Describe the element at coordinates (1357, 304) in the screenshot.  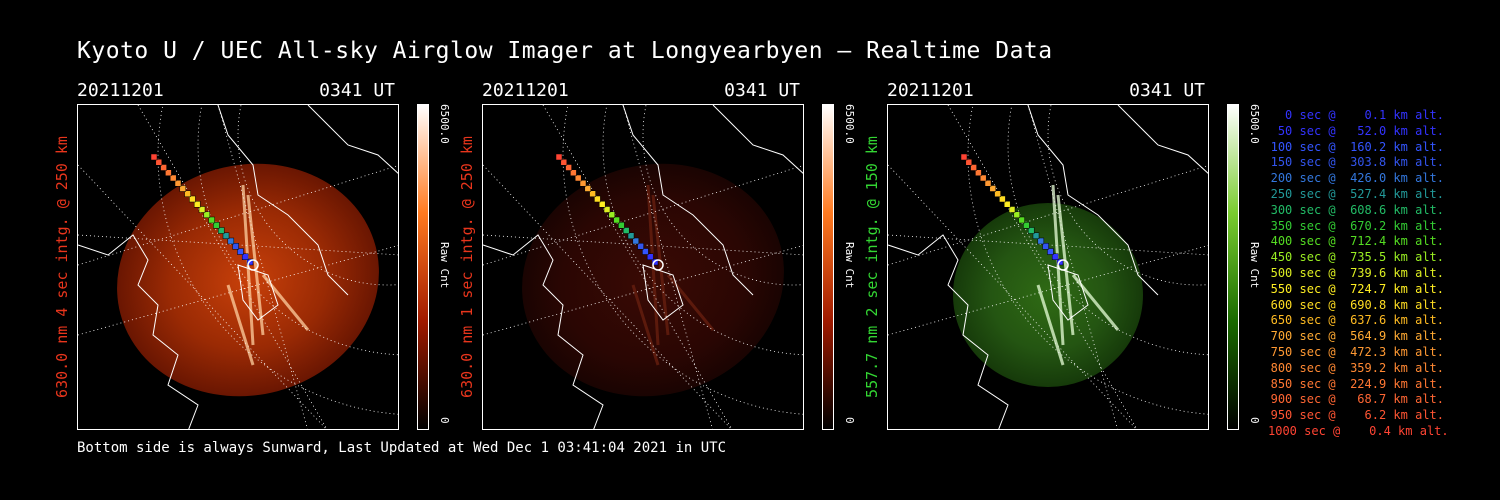
I see `legend-item: 600 sec @ 690.8 km alt.` at that location.